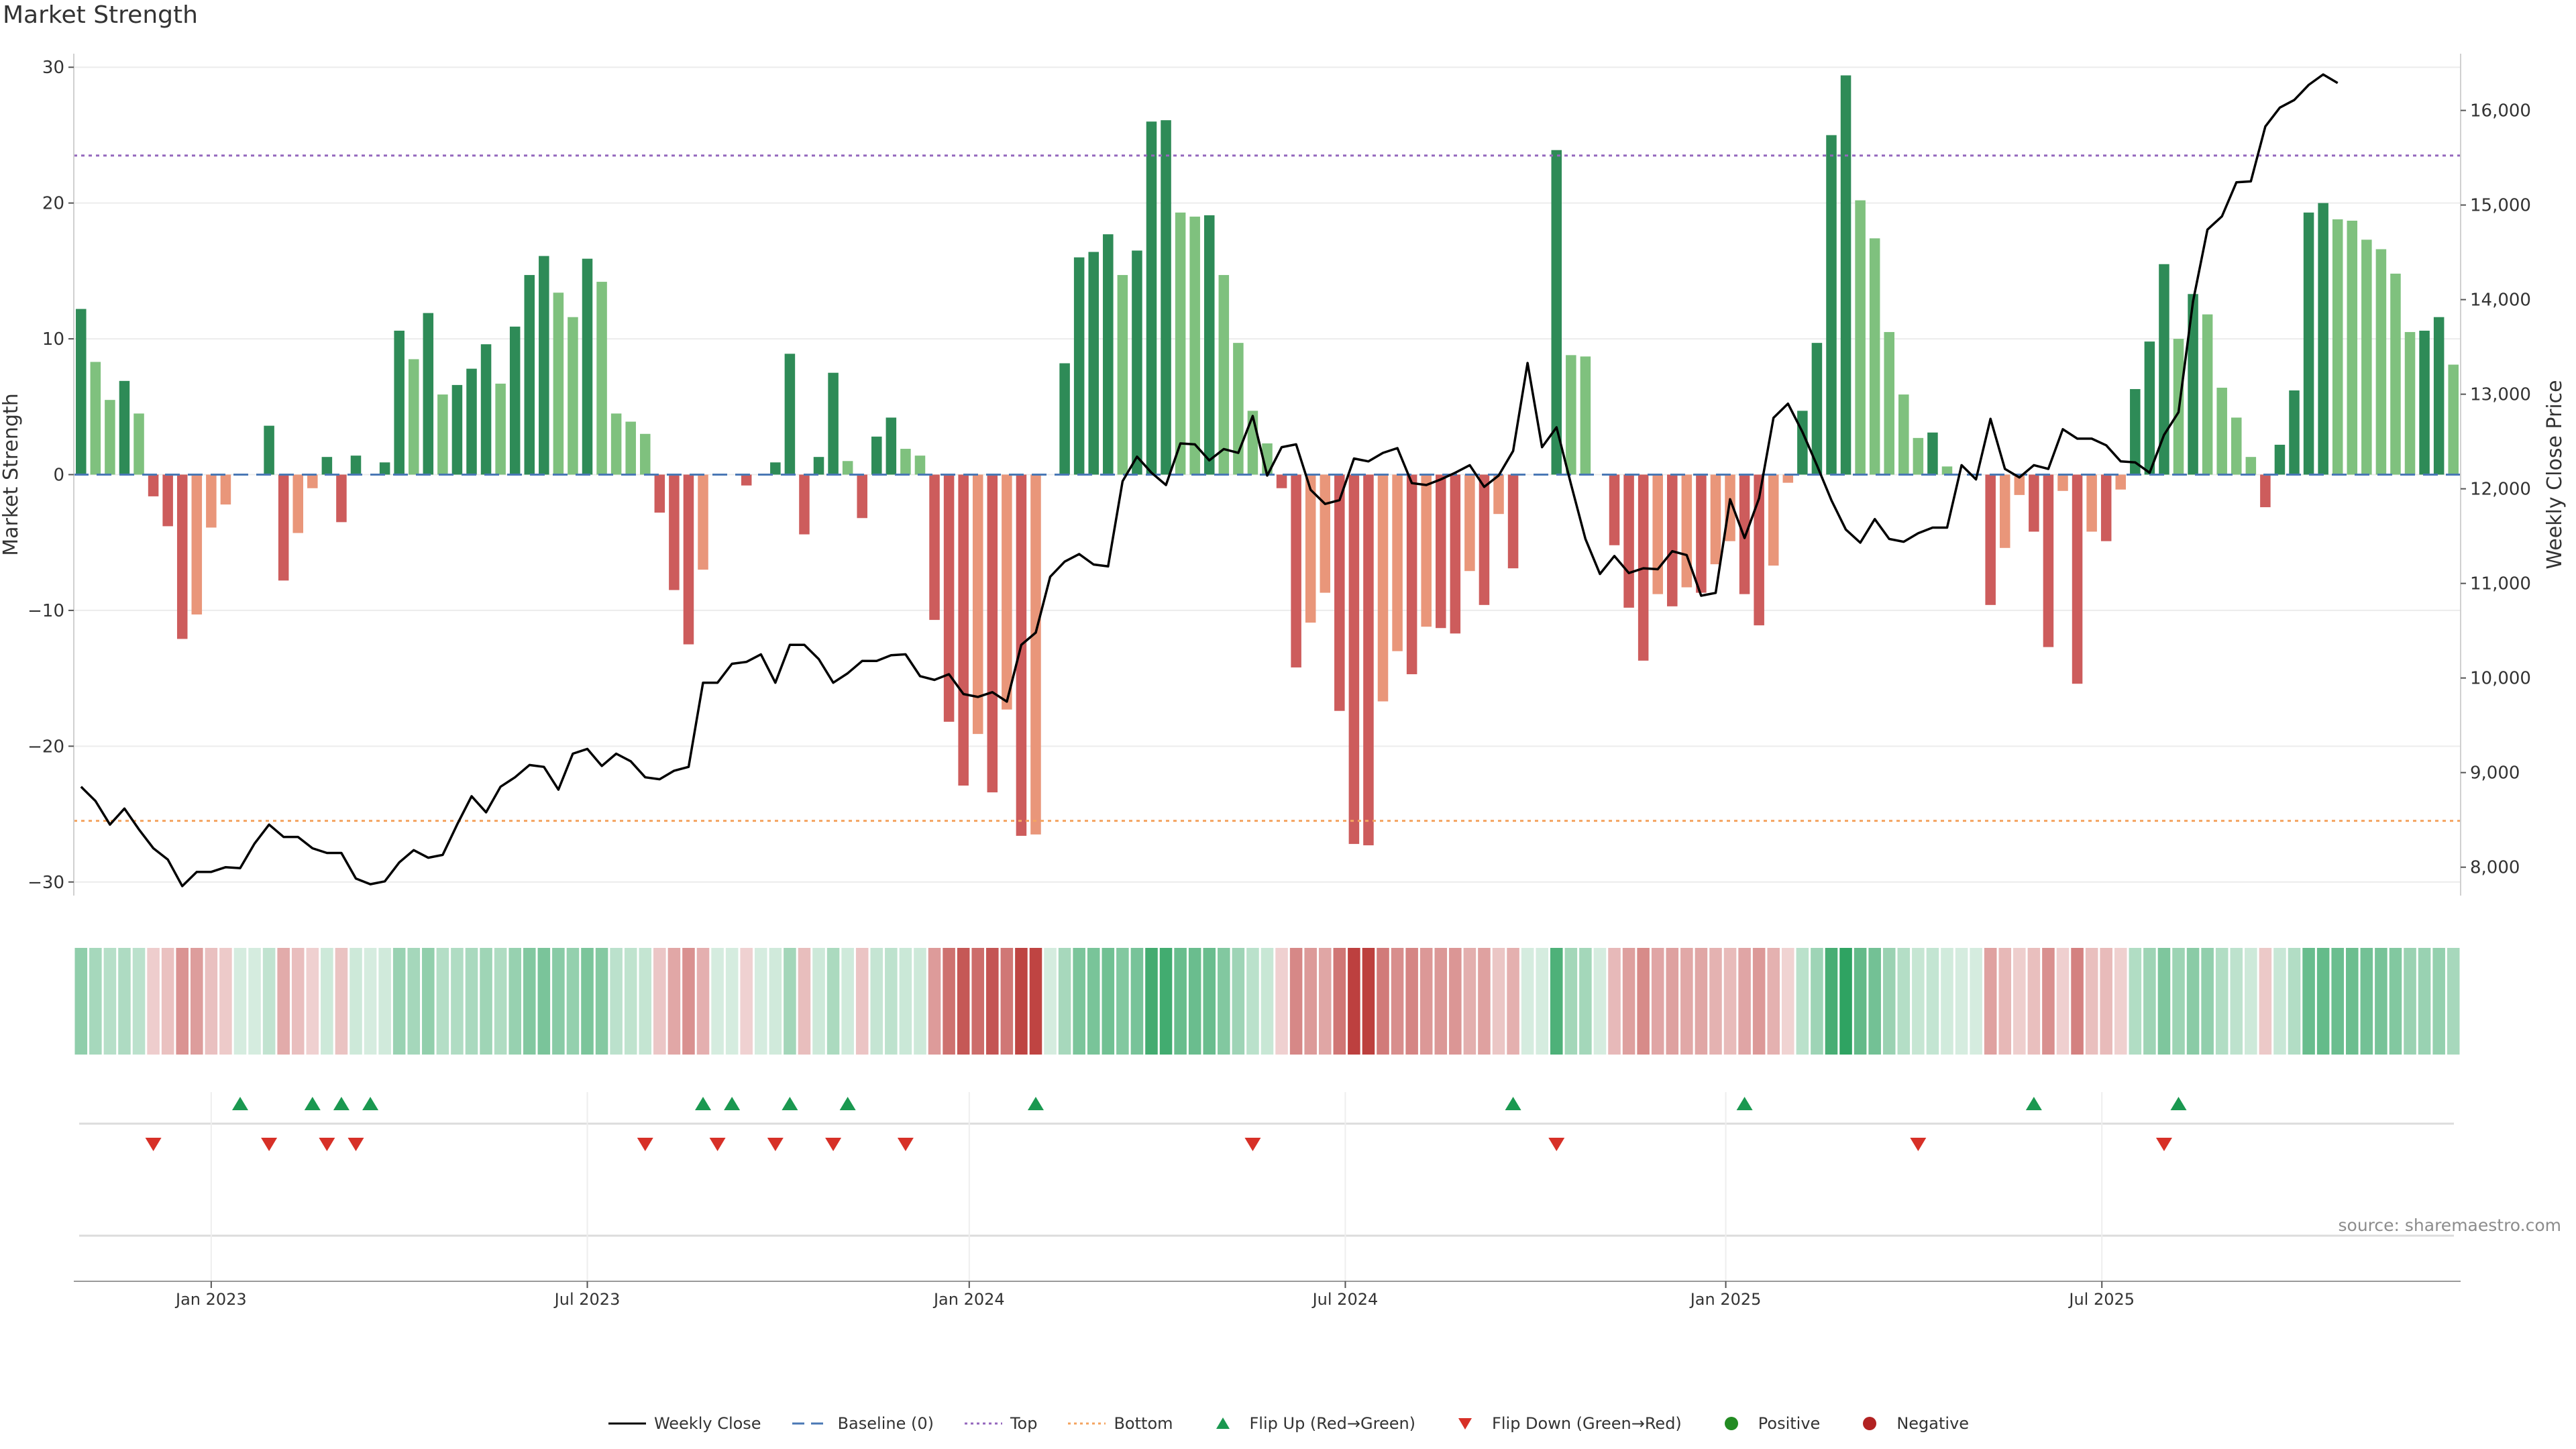 The height and width of the screenshot is (1449, 2576). What do you see at coordinates (627, 1423) in the screenshot?
I see `line-legend-icon` at bounding box center [627, 1423].